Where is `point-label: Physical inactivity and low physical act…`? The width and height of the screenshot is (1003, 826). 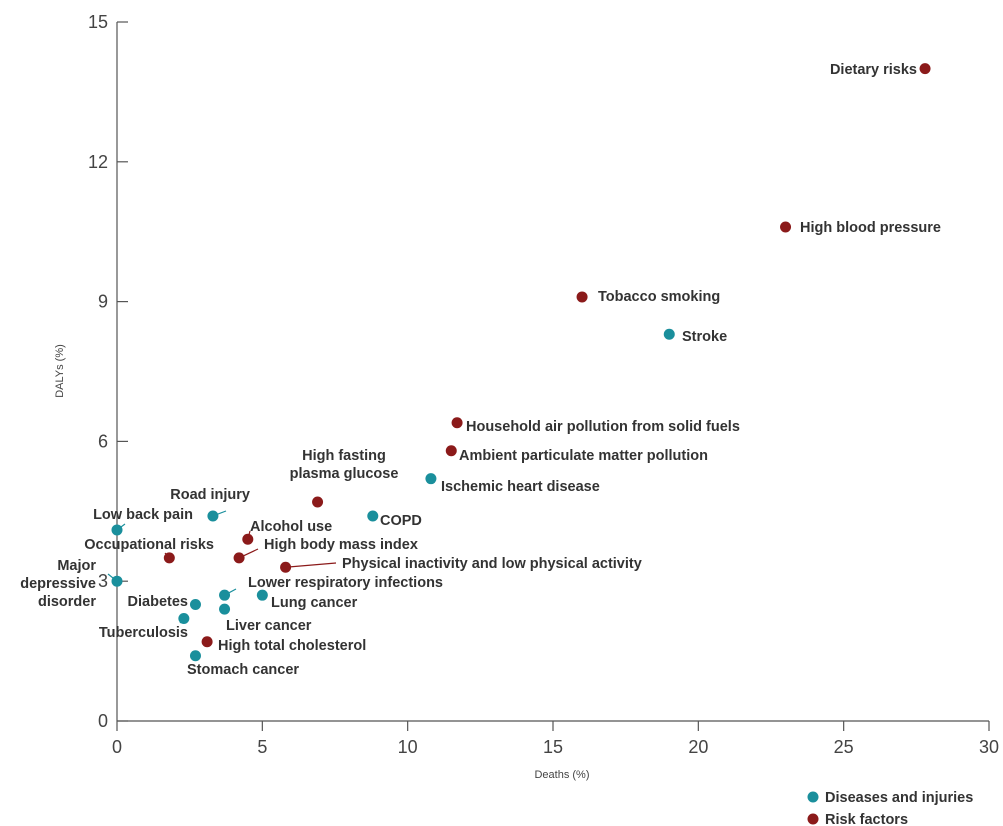
point-label: Physical inactivity and low physical act… is located at coordinates (492, 564).